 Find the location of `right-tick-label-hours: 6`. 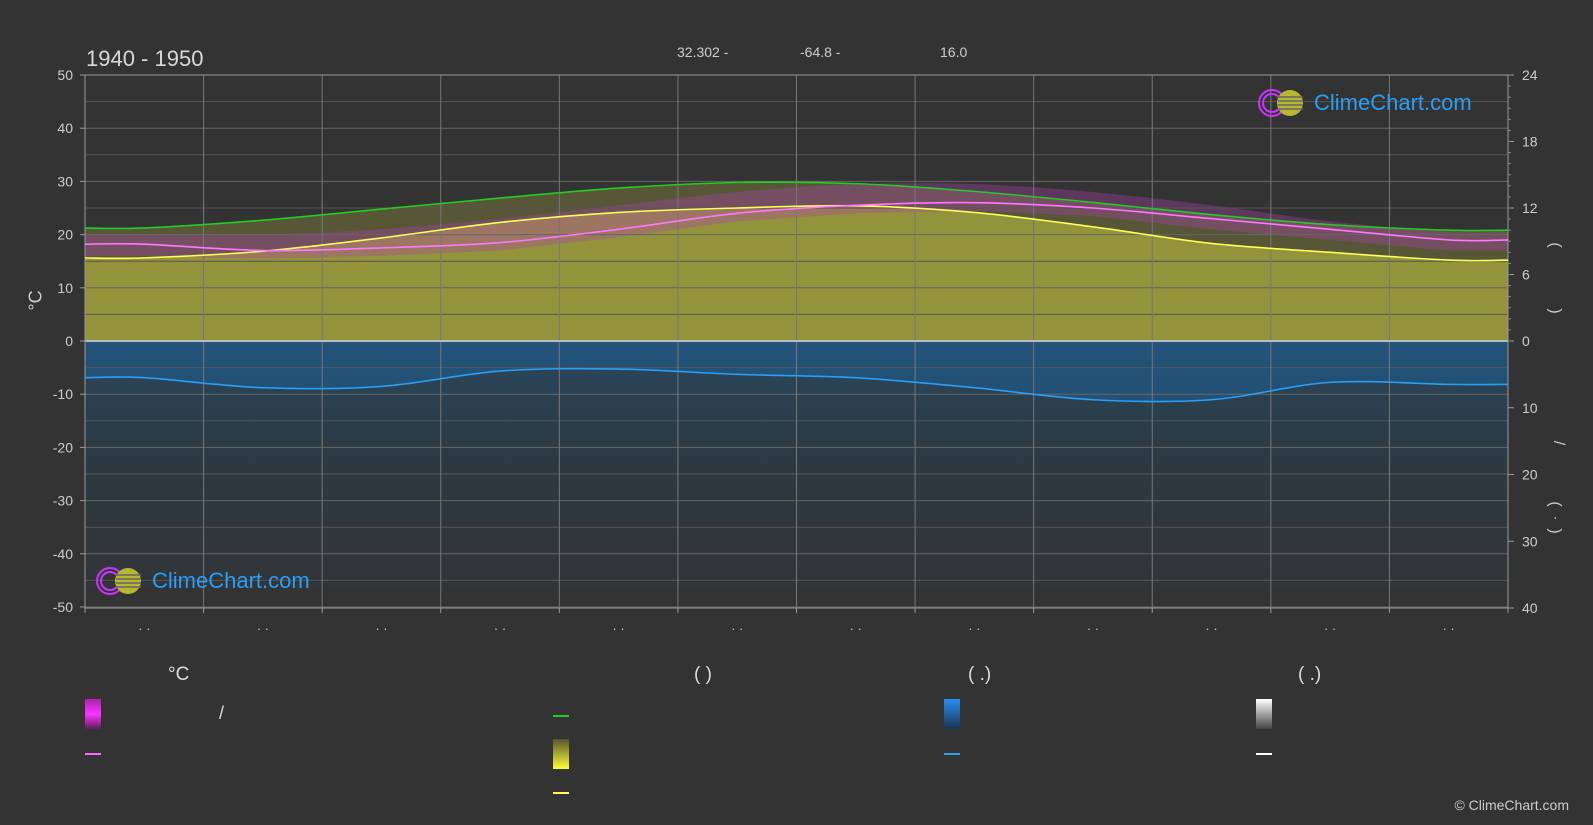

right-tick-label-hours: 6 is located at coordinates (1526, 275).